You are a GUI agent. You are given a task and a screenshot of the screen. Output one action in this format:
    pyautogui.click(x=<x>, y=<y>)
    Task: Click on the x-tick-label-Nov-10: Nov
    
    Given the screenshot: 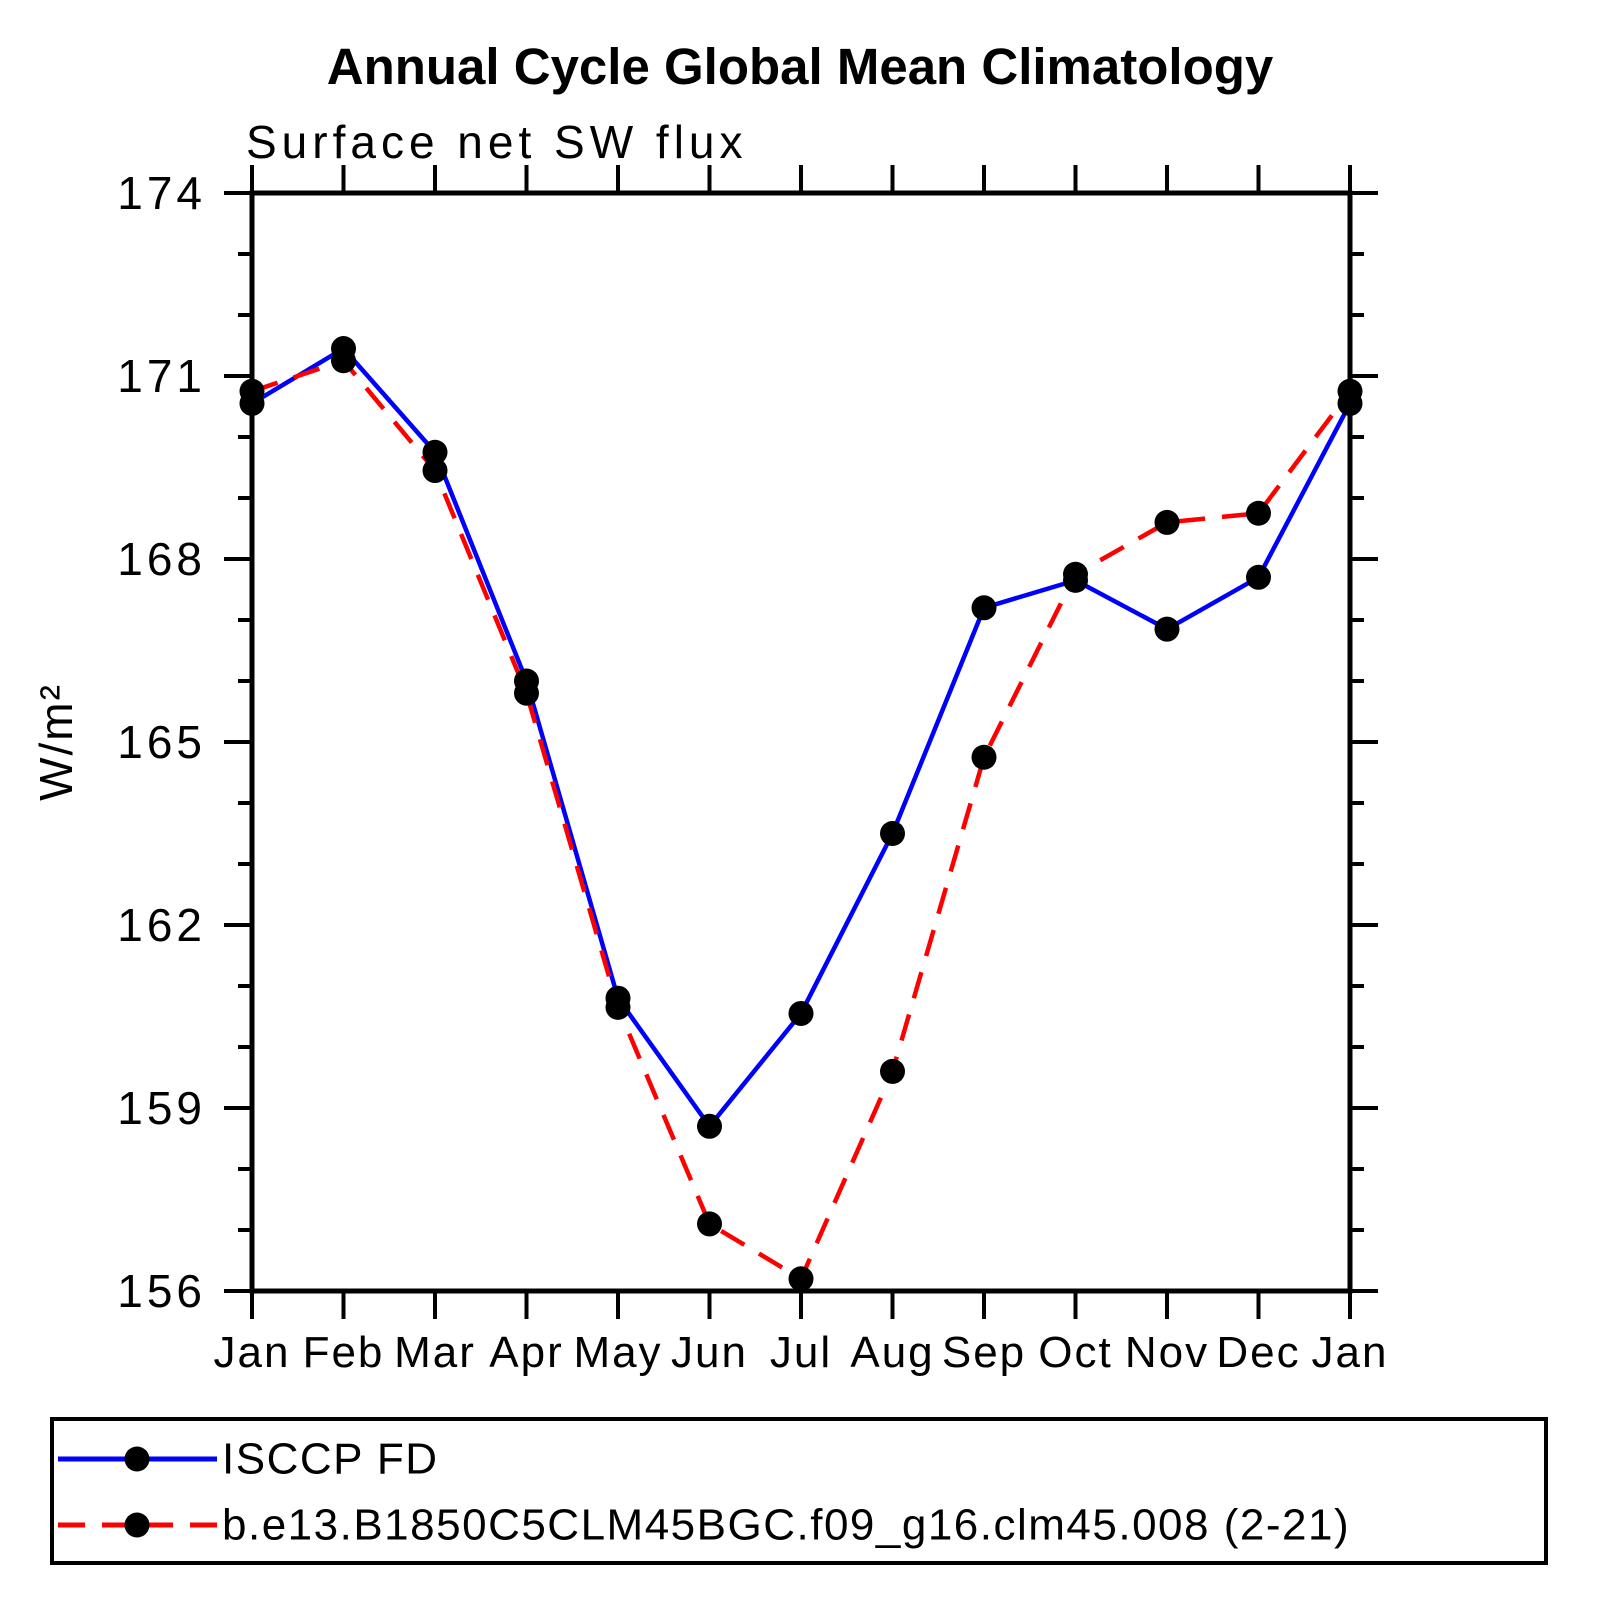 What is the action you would take?
    pyautogui.click(x=1167, y=1352)
    